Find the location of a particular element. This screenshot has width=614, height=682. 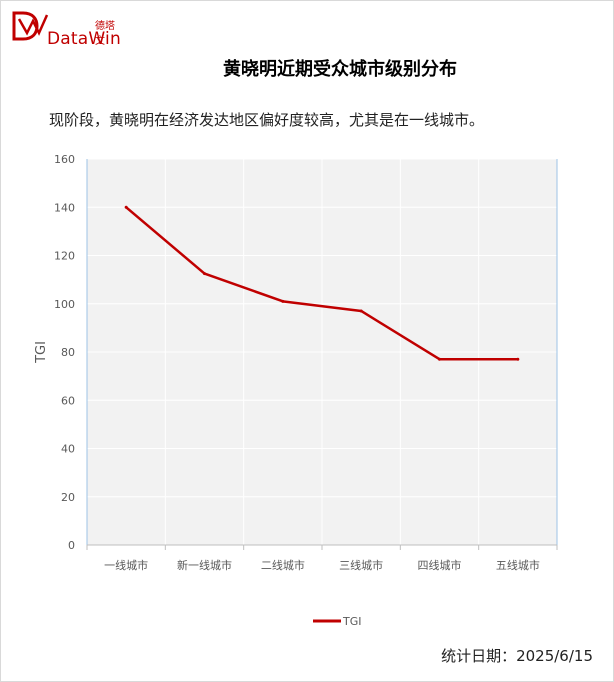

y-tick-label: 140 is located at coordinates (64, 207).